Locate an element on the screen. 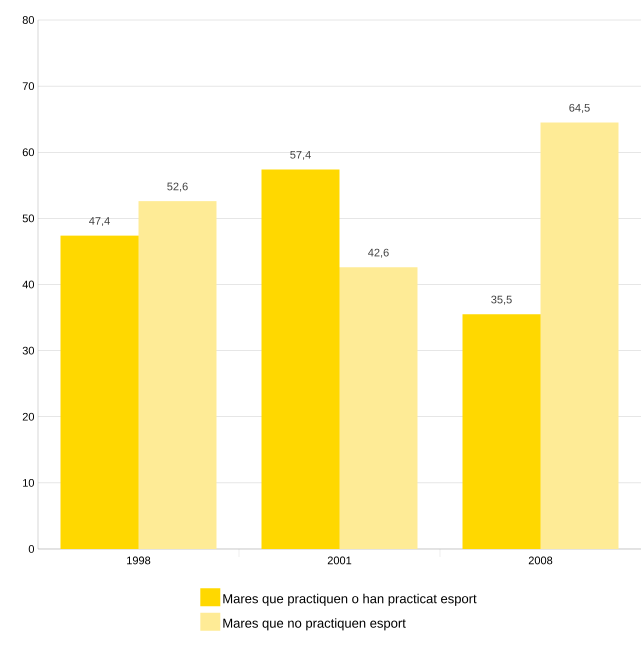 The height and width of the screenshot is (655, 641). y-tick-label: 20 is located at coordinates (28, 416).